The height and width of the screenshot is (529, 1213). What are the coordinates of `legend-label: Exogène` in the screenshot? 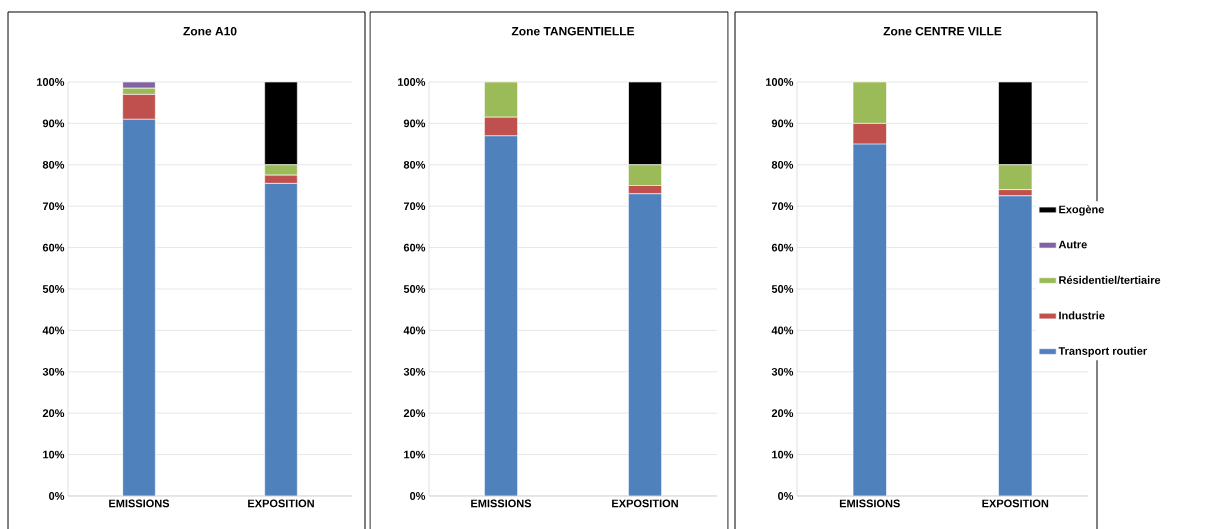 It's located at (1081, 210).